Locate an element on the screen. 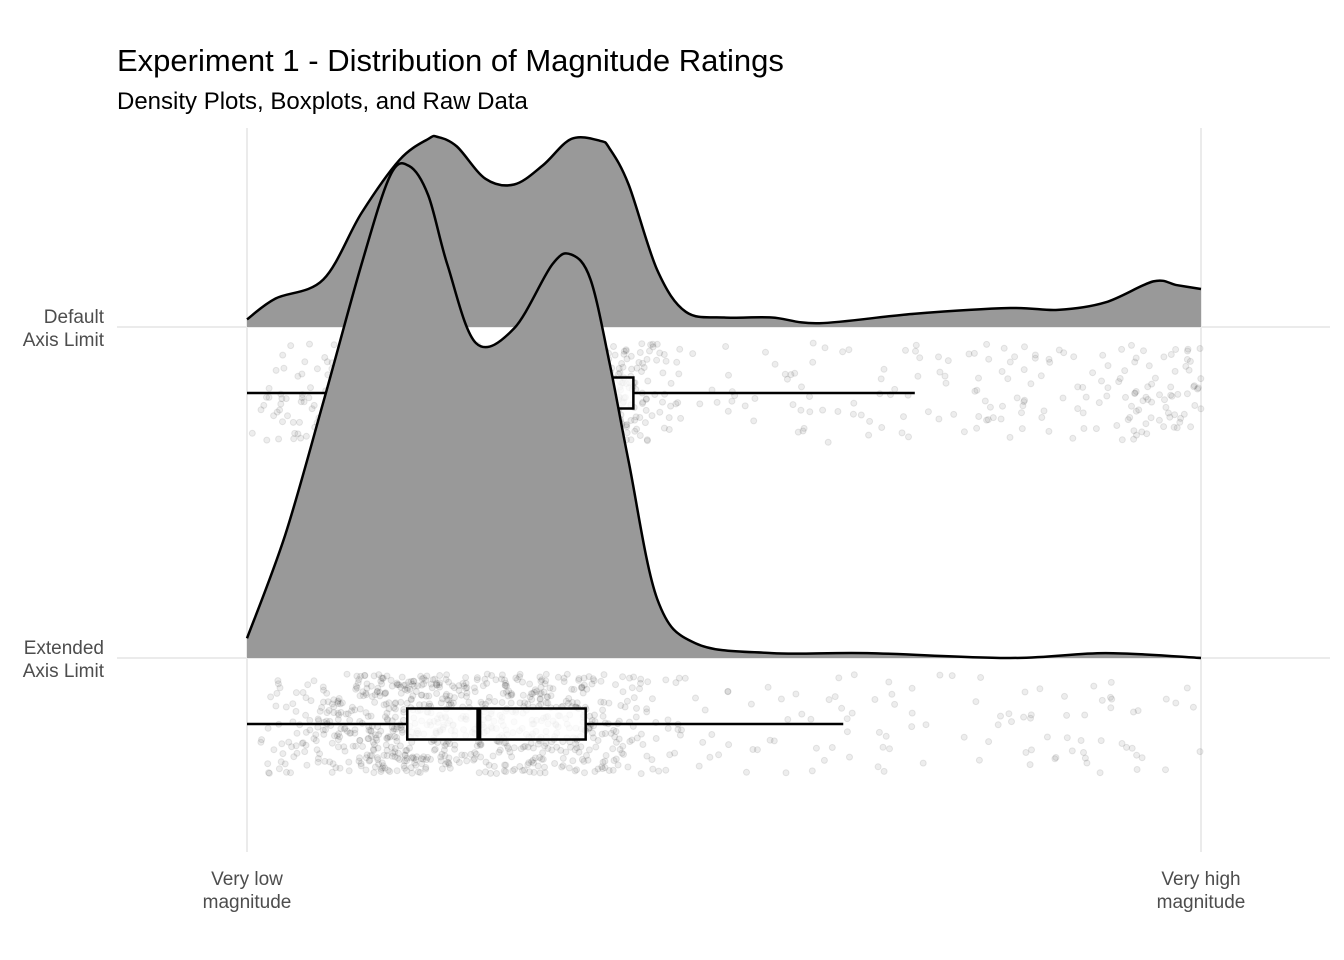 The image size is (1344, 960). x-tick-label-1: Very high magnitude is located at coordinates (1201, 891).